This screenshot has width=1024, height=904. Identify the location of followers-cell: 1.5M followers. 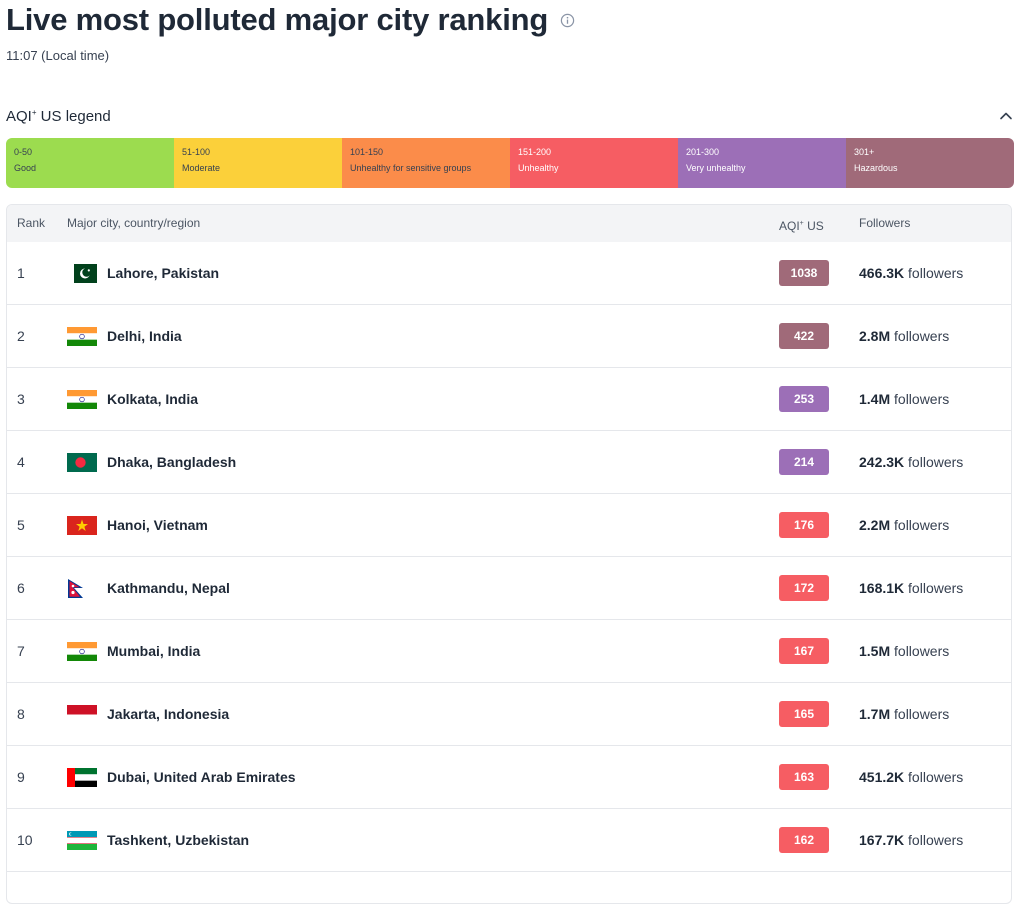
(904, 651).